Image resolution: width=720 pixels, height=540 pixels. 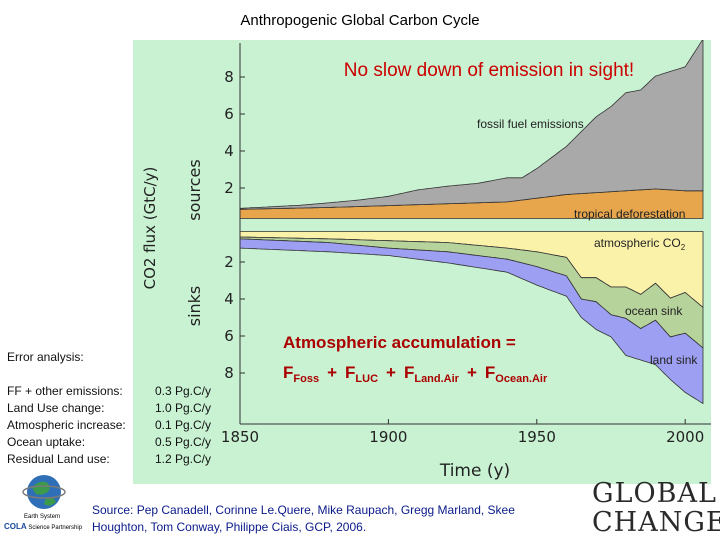 I want to click on label-atmospheric-co2: atmospheric CO2, so click(x=640, y=244).